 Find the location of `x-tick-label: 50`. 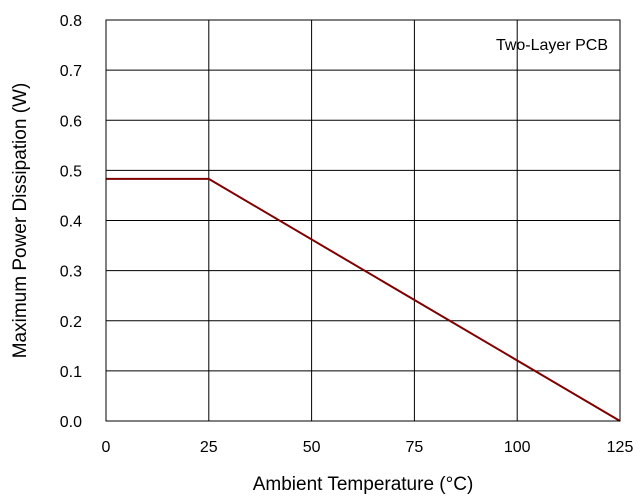

x-tick-label: 50 is located at coordinates (312, 447).